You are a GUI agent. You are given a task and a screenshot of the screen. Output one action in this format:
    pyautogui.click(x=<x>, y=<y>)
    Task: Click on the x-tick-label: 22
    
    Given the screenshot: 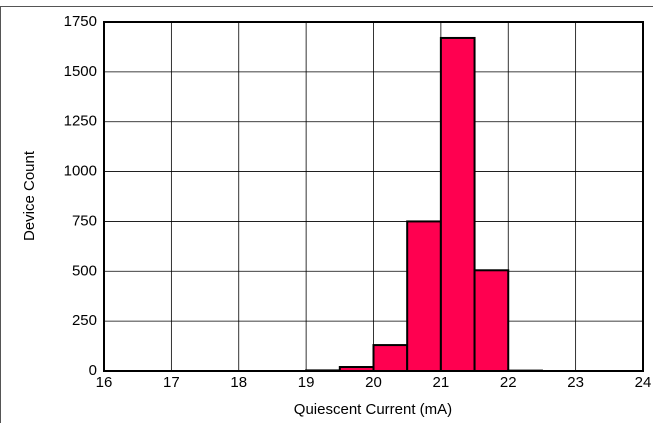 What is the action you would take?
    pyautogui.click(x=508, y=382)
    